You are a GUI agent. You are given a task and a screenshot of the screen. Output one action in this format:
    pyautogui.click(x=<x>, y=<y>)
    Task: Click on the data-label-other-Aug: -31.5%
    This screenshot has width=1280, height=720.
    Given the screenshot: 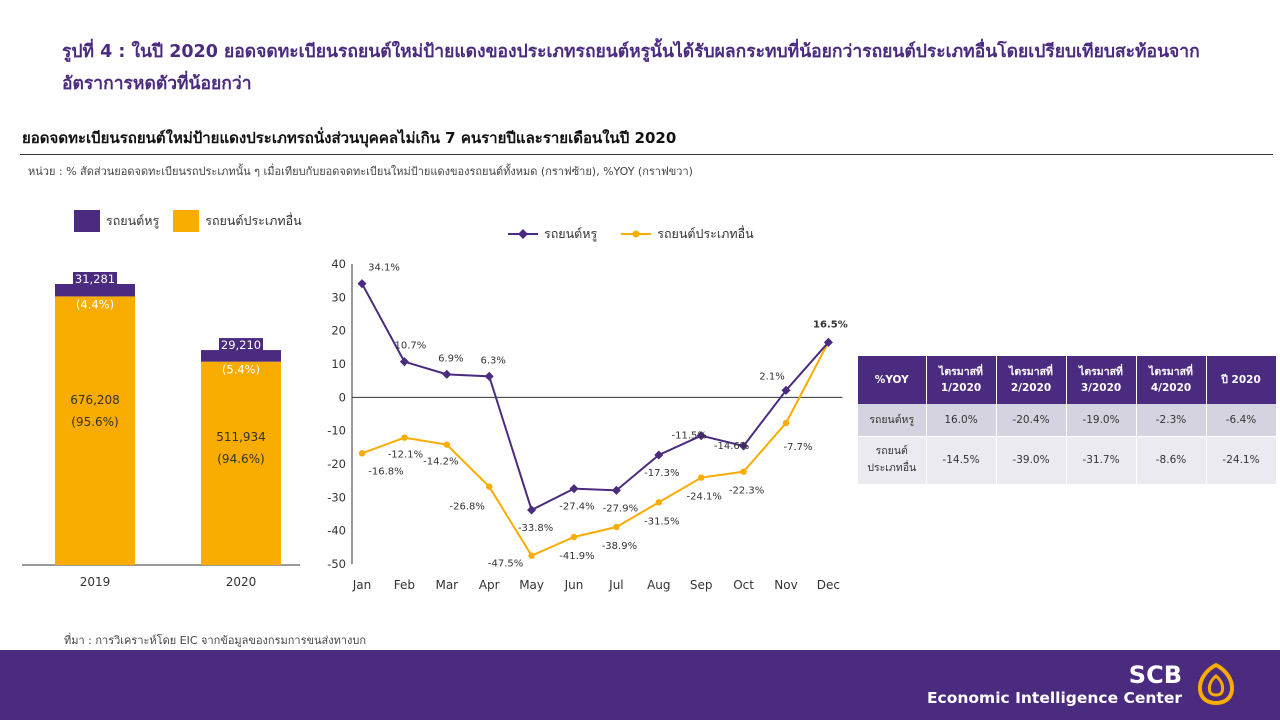 What is the action you would take?
    pyautogui.click(x=661, y=521)
    